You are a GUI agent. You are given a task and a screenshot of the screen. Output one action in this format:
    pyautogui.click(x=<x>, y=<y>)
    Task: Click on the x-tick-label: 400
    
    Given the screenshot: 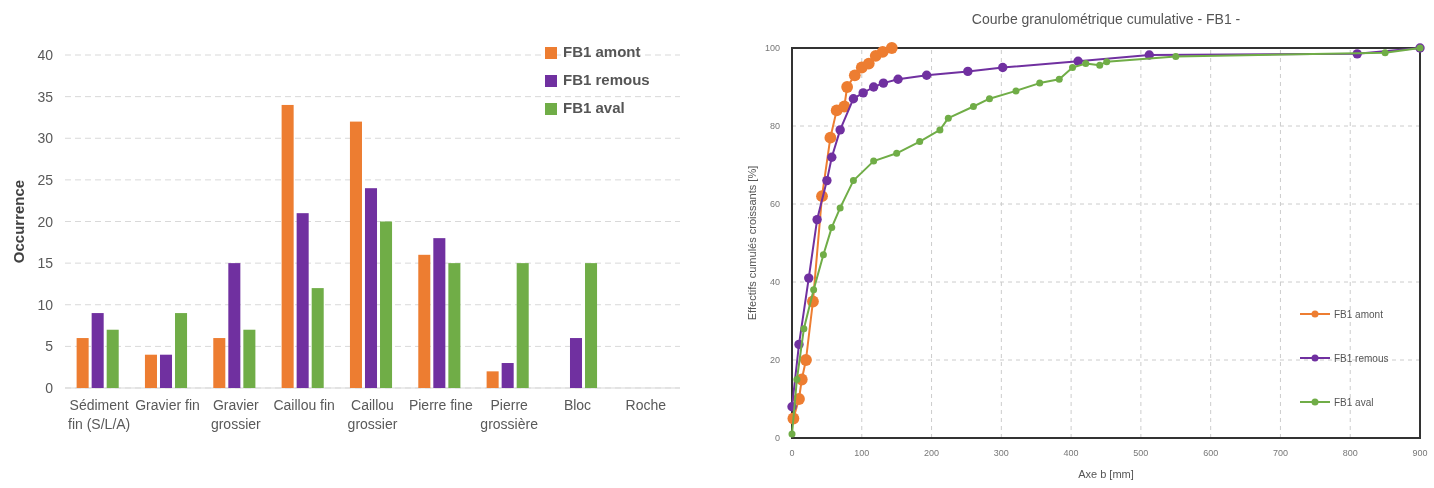 What is the action you would take?
    pyautogui.click(x=1071, y=453)
    